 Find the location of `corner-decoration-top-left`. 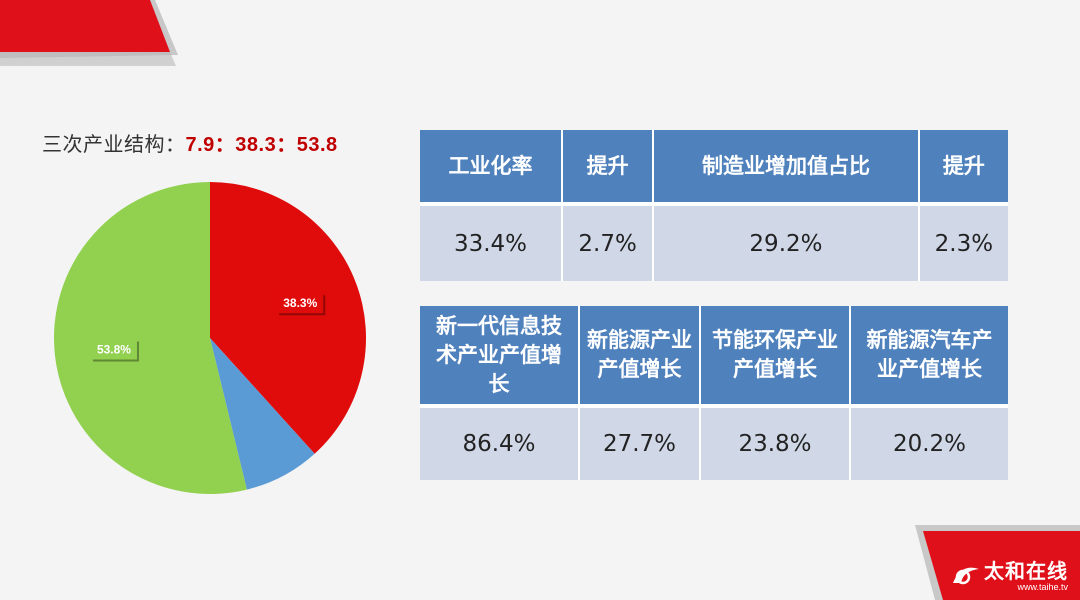

corner-decoration-top-left is located at coordinates (89, 33).